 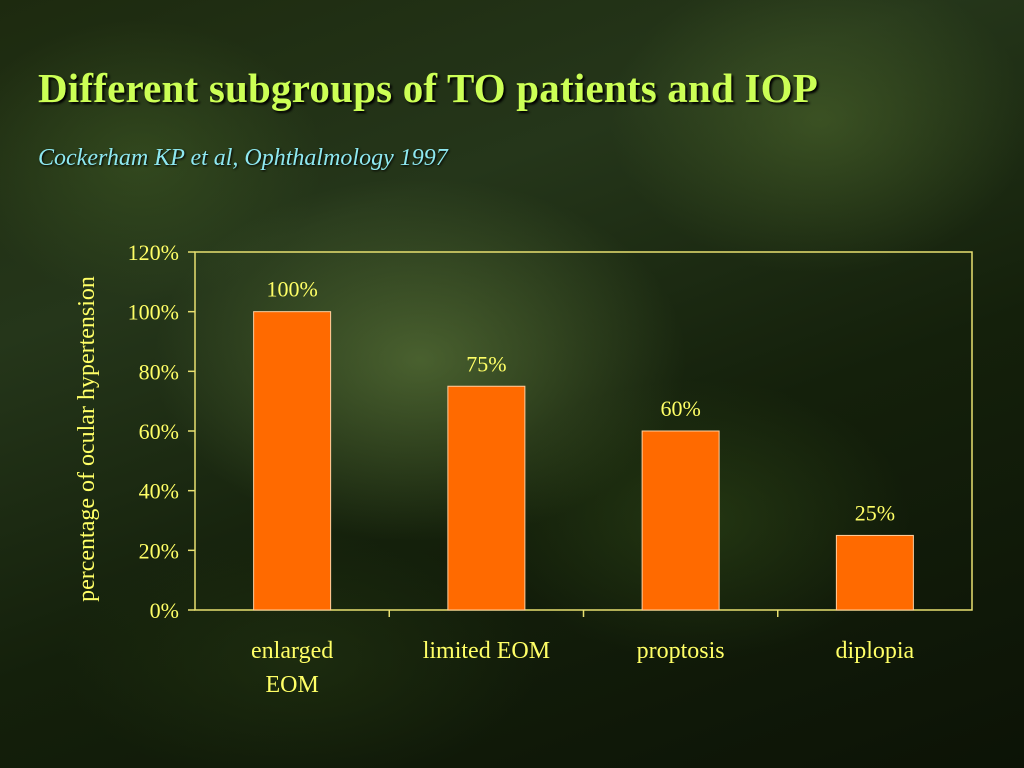 What do you see at coordinates (243, 158) in the screenshot?
I see `slide-subtitle: Cockerham KP et al, Ophthalmology 1997` at bounding box center [243, 158].